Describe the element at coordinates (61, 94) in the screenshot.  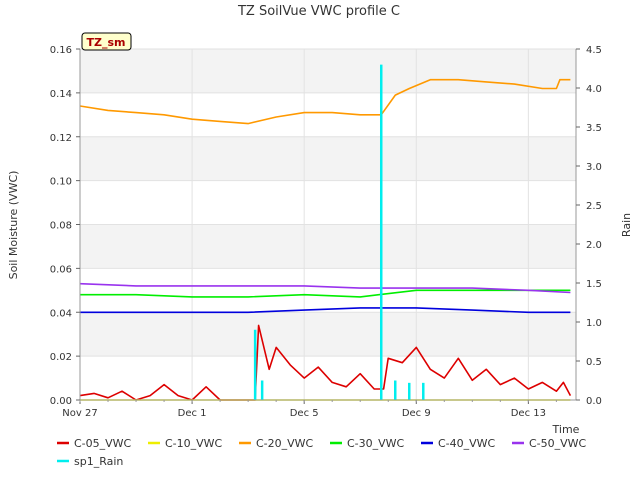
I see `y-tick-label: 0.14` at that location.